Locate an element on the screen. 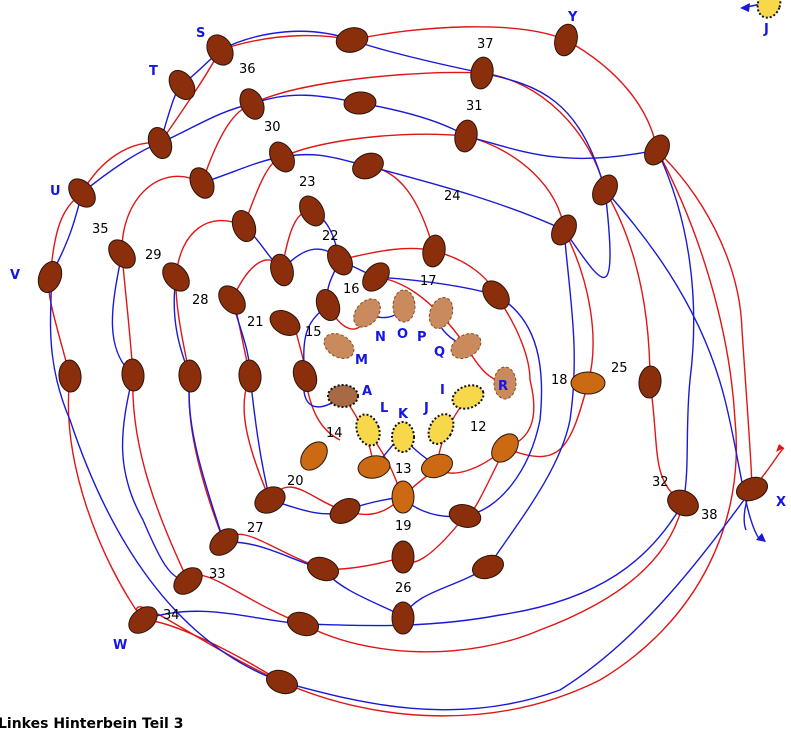  label-28: 28 is located at coordinates (200, 300).